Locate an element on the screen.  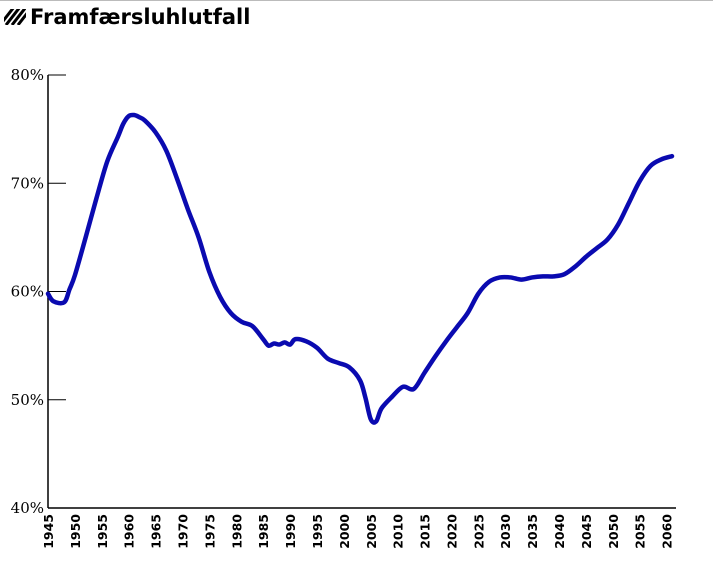
x-tick-label: 2015 is located at coordinates (425, 531).